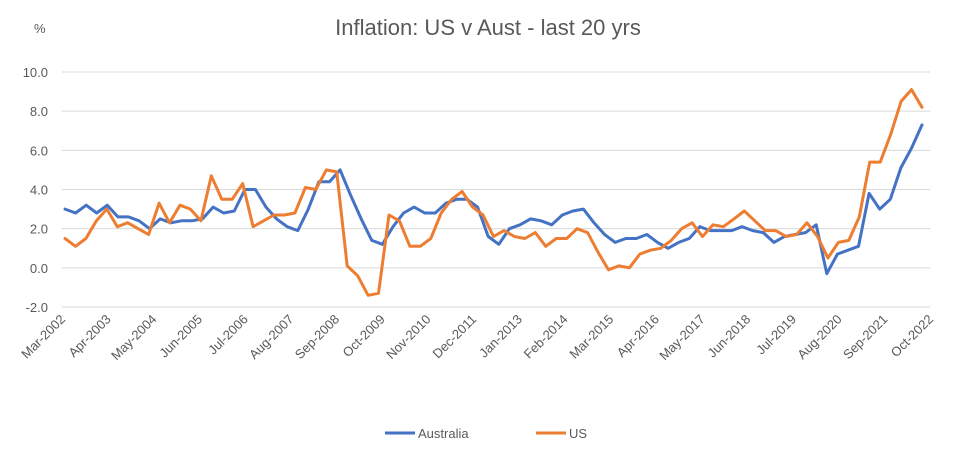  Describe the element at coordinates (443, 433) in the screenshot. I see `legend-label-australia: Australia` at that location.